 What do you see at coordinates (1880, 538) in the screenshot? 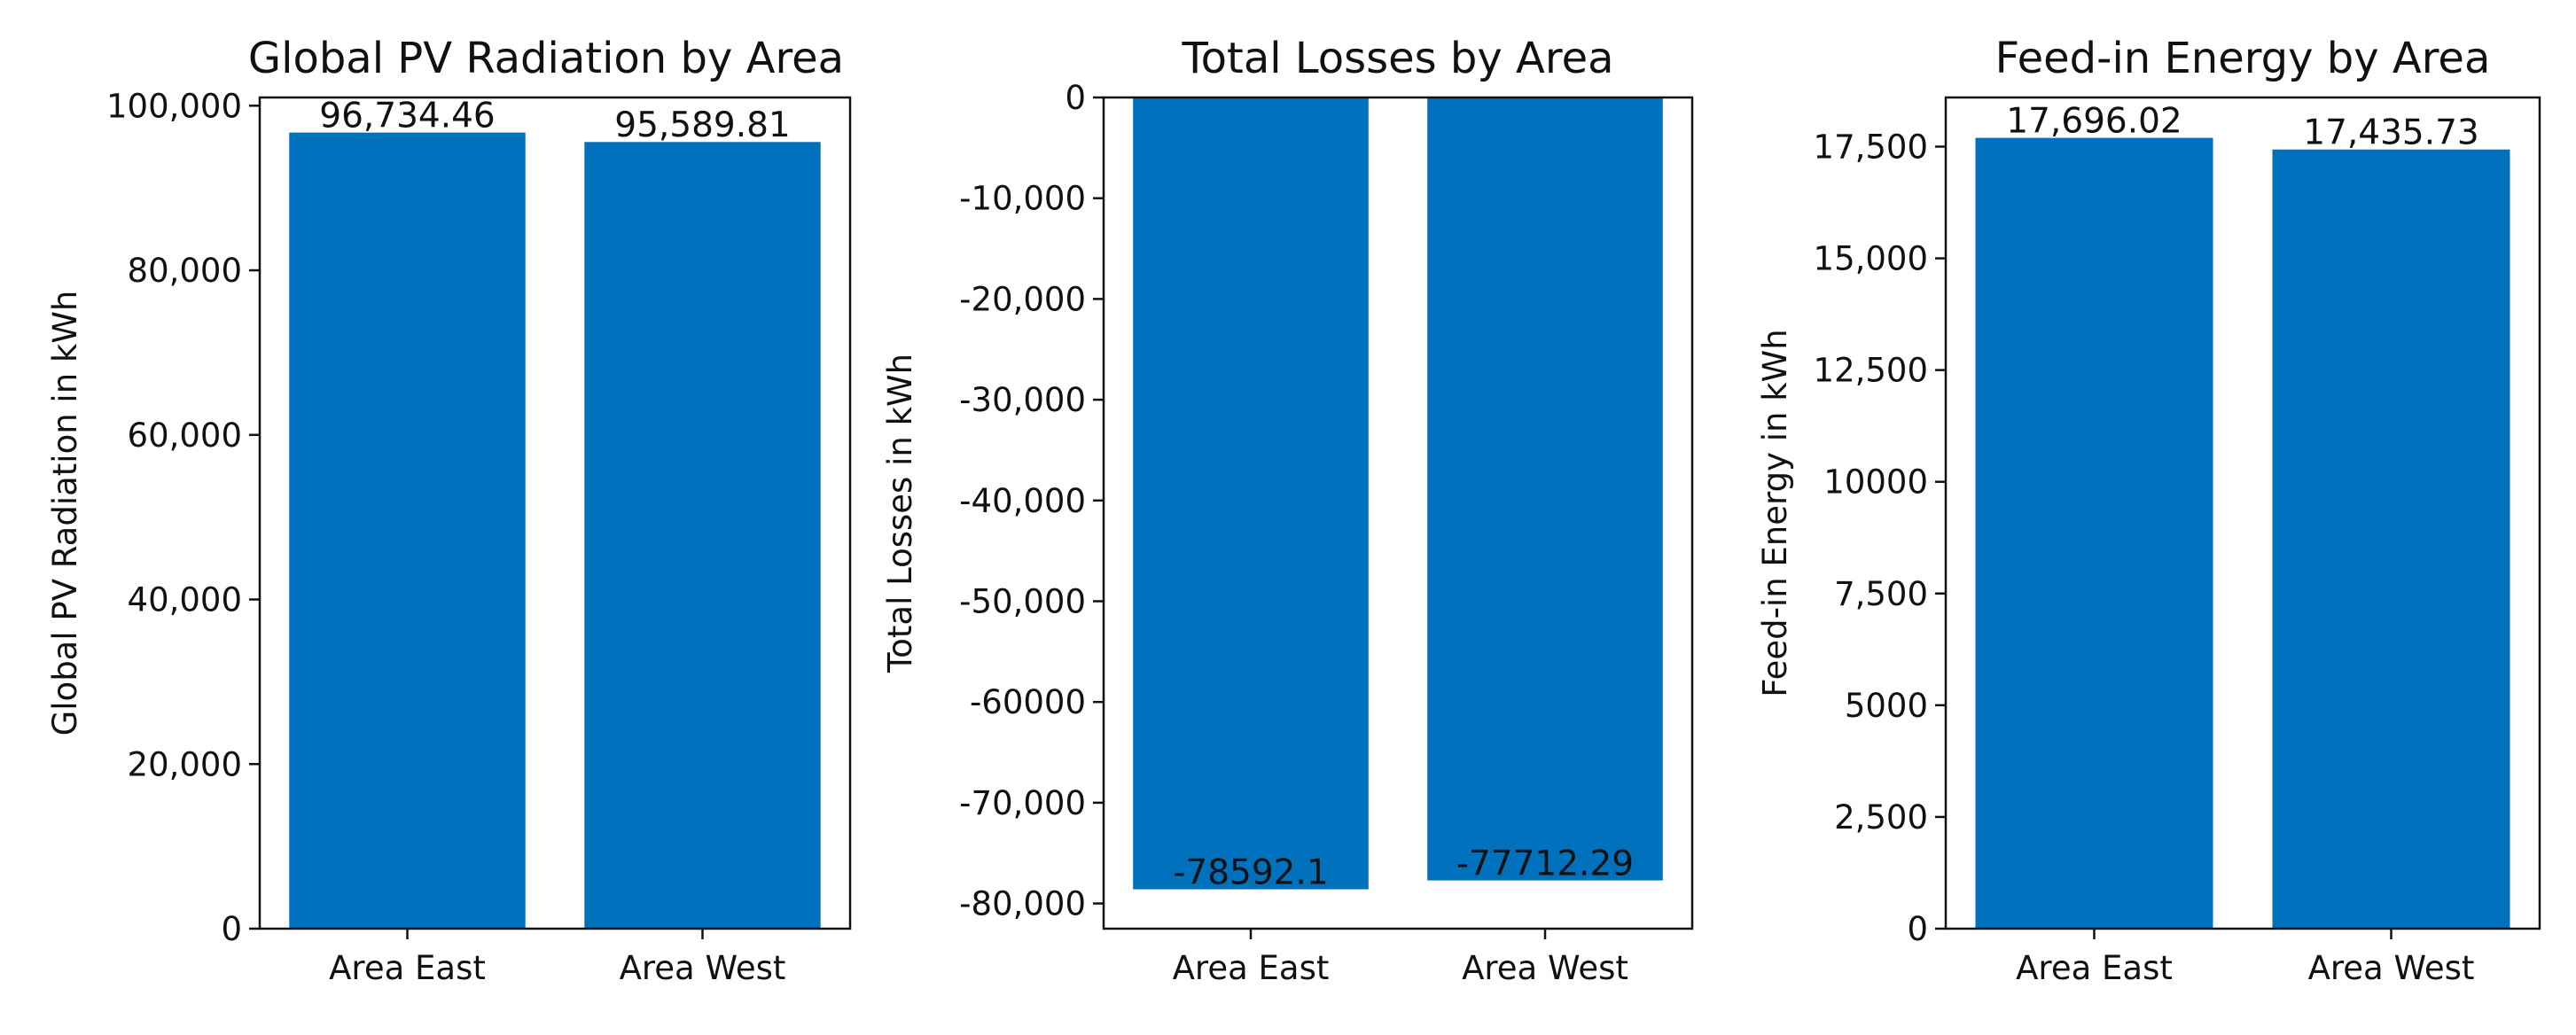
I see `y-ticks: 0 2,500 5000 7,500 10000 12,500 15,000 17,500` at bounding box center [1880, 538].